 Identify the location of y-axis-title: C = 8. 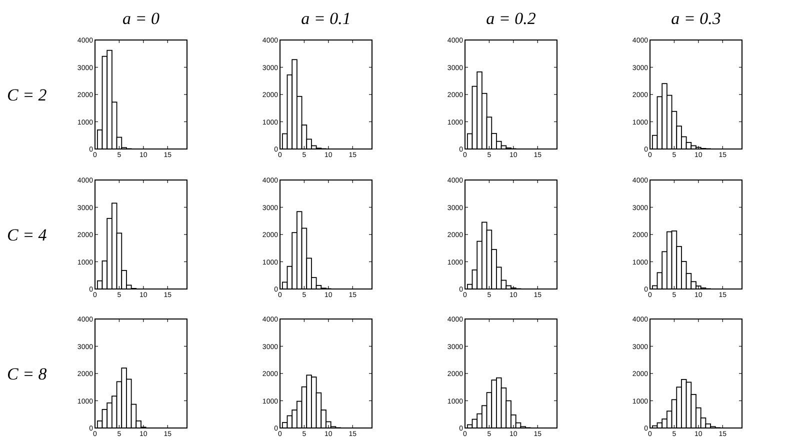
(27, 374).